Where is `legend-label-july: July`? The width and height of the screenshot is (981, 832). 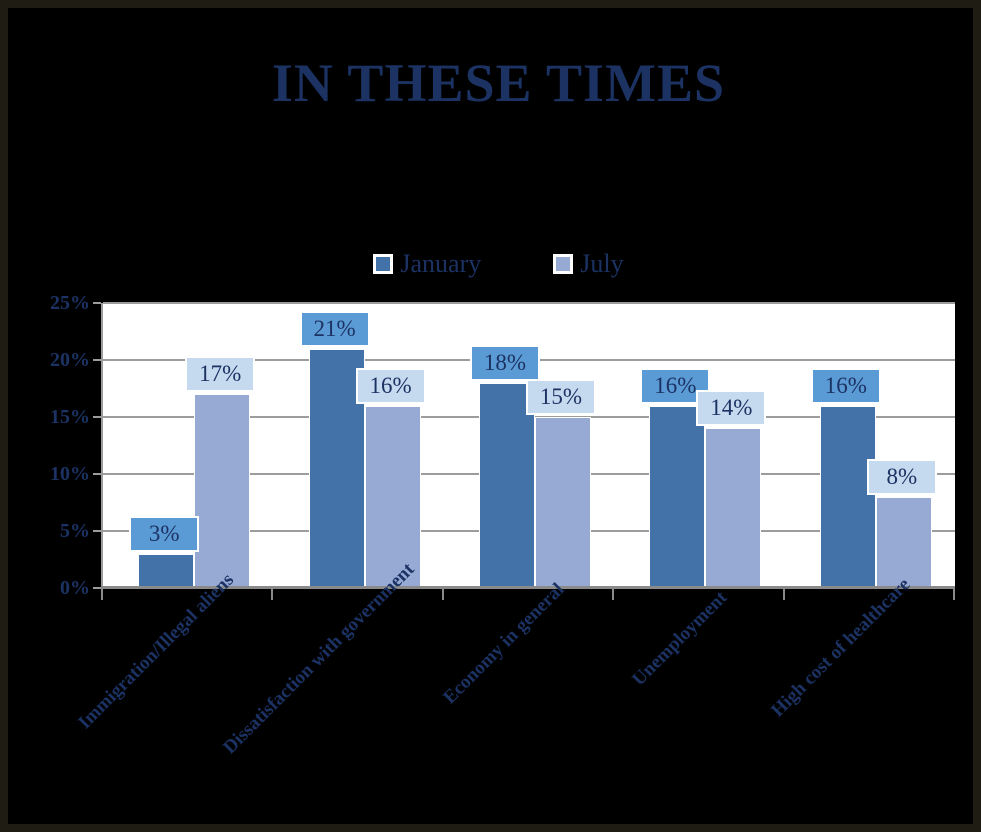
legend-label-july: July is located at coordinates (602, 263).